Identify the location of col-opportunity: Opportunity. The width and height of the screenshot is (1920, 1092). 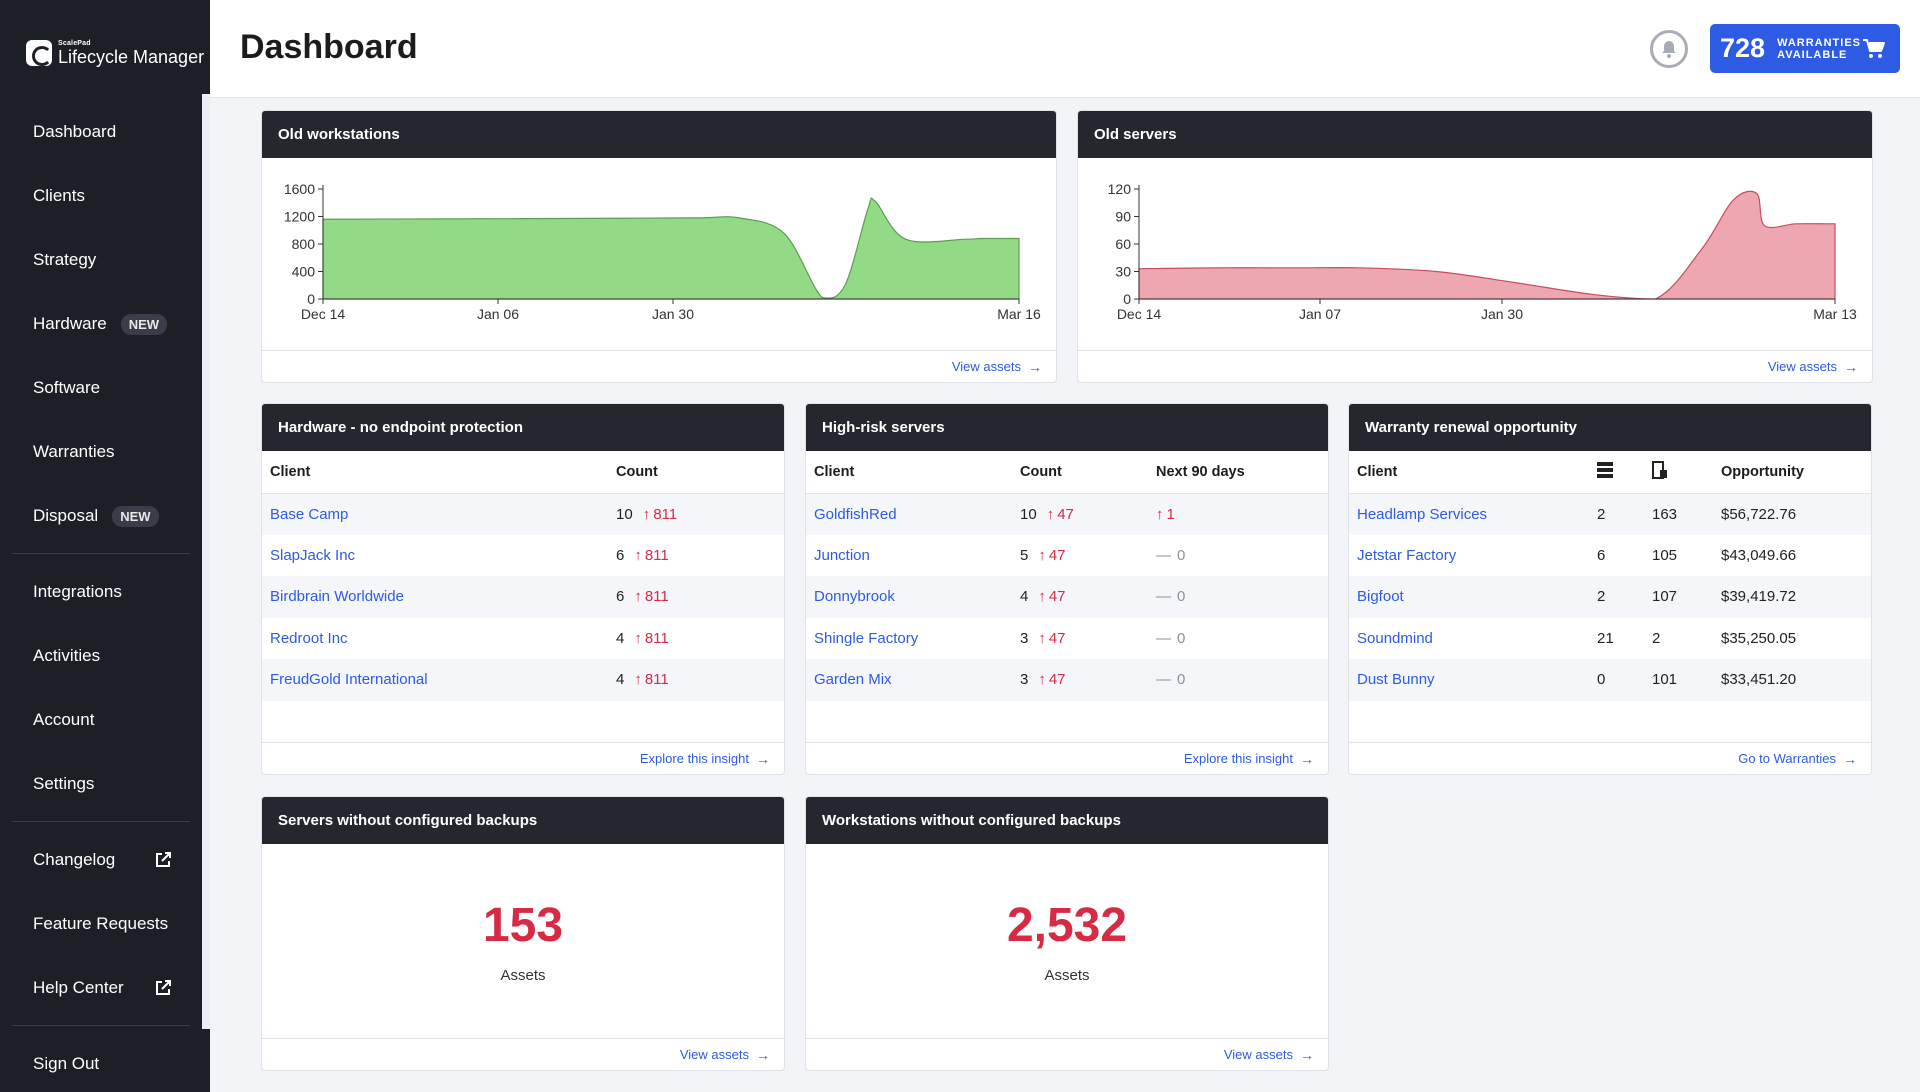
(1792, 472).